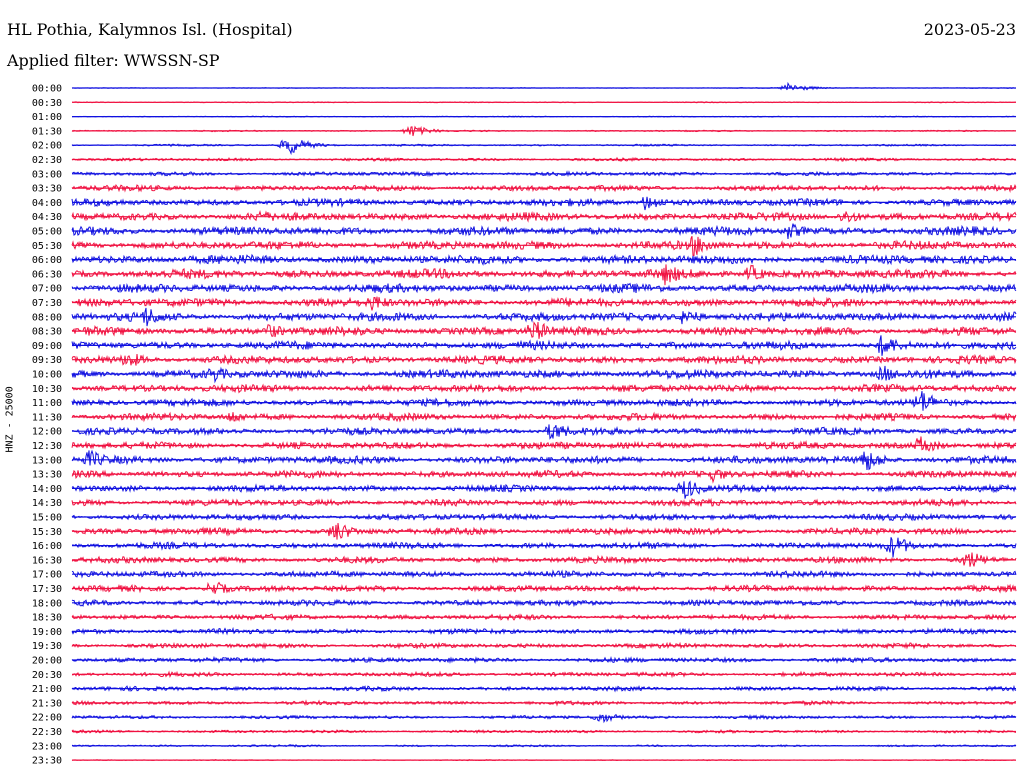 The width and height of the screenshot is (1024, 780). I want to click on time-tick-label: 21:30, so click(47, 703).